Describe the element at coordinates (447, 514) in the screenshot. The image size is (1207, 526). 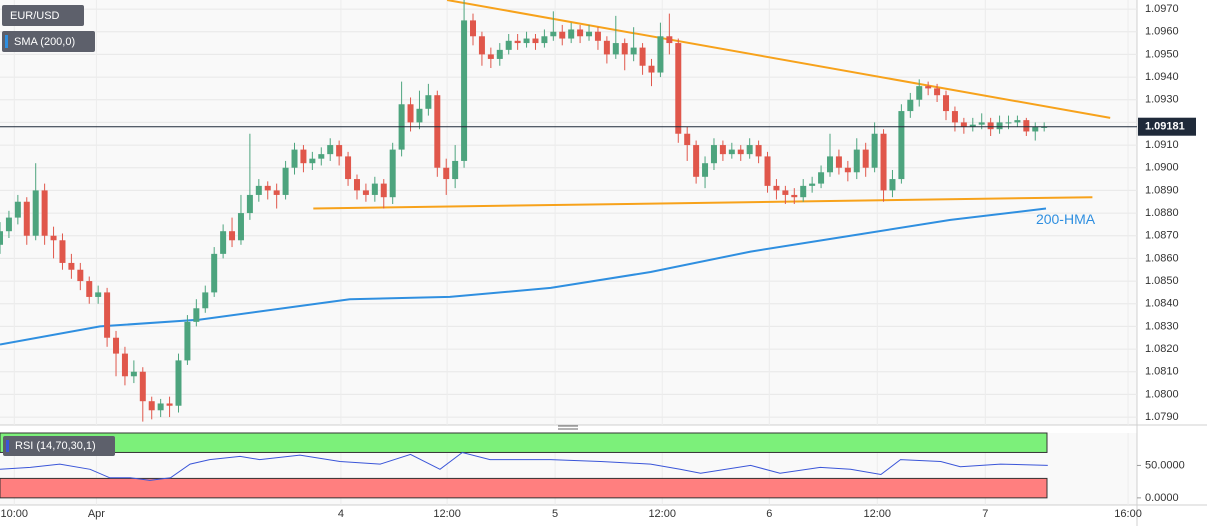
I see `x-tick-label: 12:00` at that location.